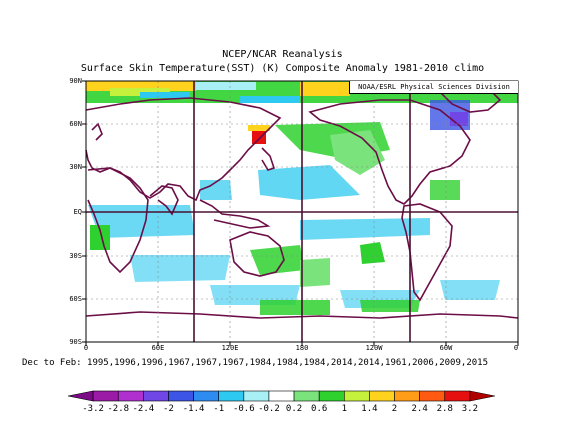 The height and width of the screenshot is (437, 565). Describe the element at coordinates (433, 87) in the screenshot. I see `credit-label: NOAA/ESRL Physical Sciences Division` at that location.